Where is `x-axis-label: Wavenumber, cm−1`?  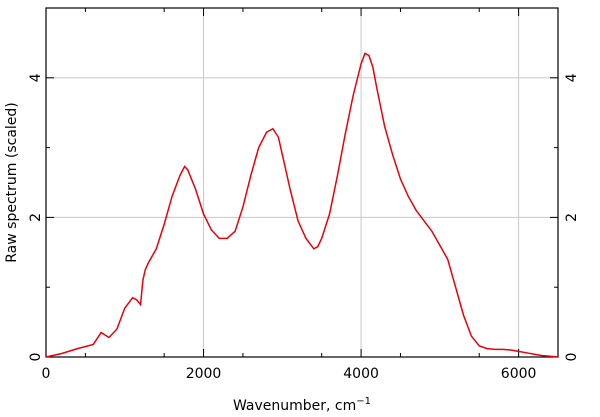 x-axis-label: Wavenumber, cm−1 is located at coordinates (302, 405).